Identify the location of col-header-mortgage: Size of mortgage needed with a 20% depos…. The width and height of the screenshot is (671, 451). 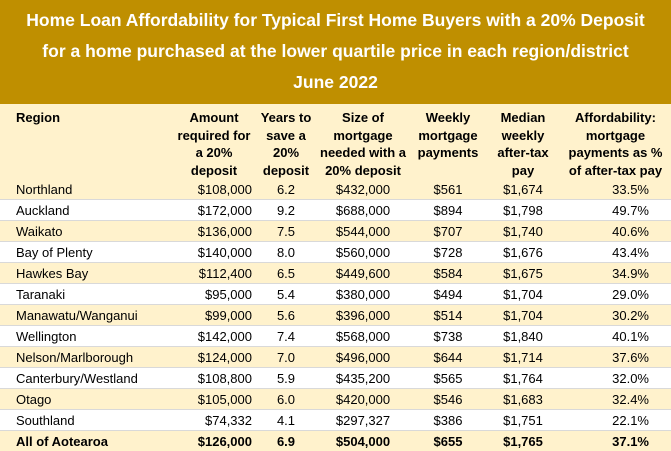
(363, 141).